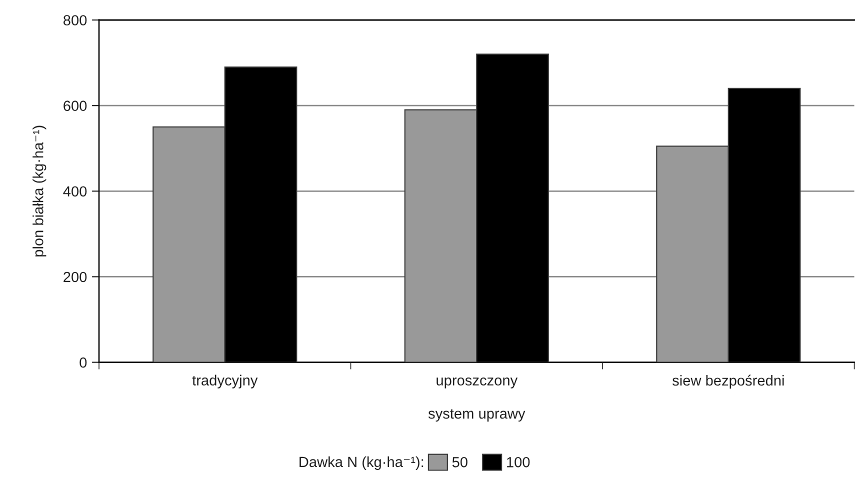  What do you see at coordinates (75, 191) in the screenshot?
I see `y-tick-label: 400` at bounding box center [75, 191].